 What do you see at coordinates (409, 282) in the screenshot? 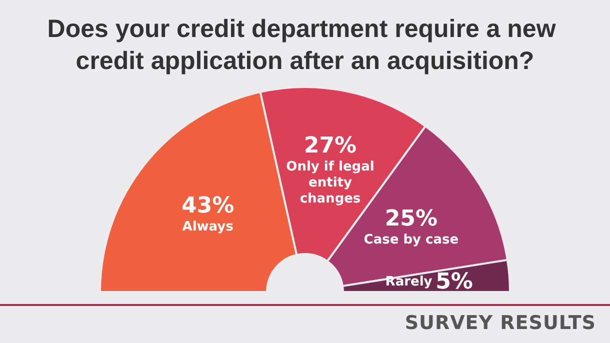
I see `slice-label: Rarely` at bounding box center [409, 282].